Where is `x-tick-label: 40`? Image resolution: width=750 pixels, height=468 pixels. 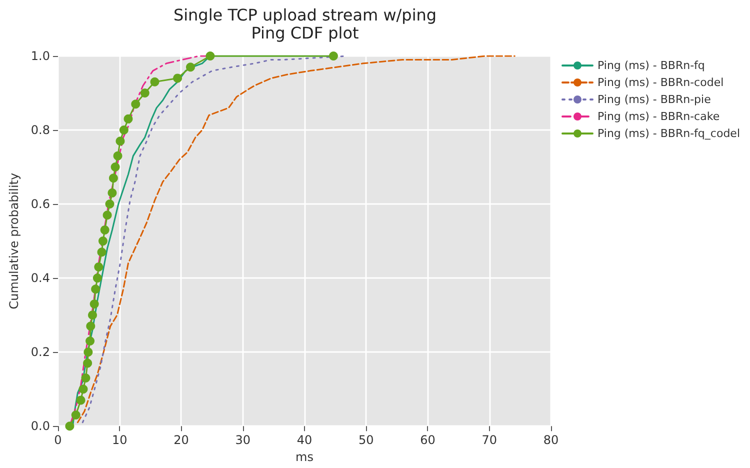 x-tick-label: 40 is located at coordinates (304, 440).